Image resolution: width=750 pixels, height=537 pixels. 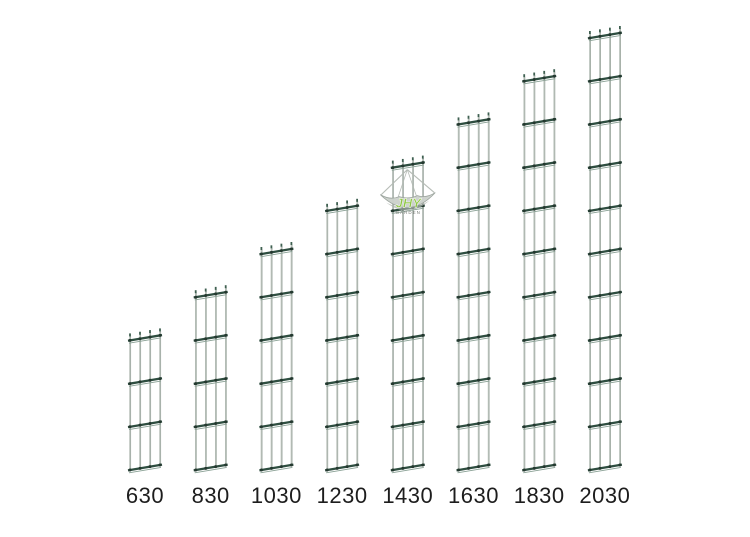 What do you see at coordinates (605, 250) in the screenshot?
I see `fence-panel-2030` at bounding box center [605, 250].